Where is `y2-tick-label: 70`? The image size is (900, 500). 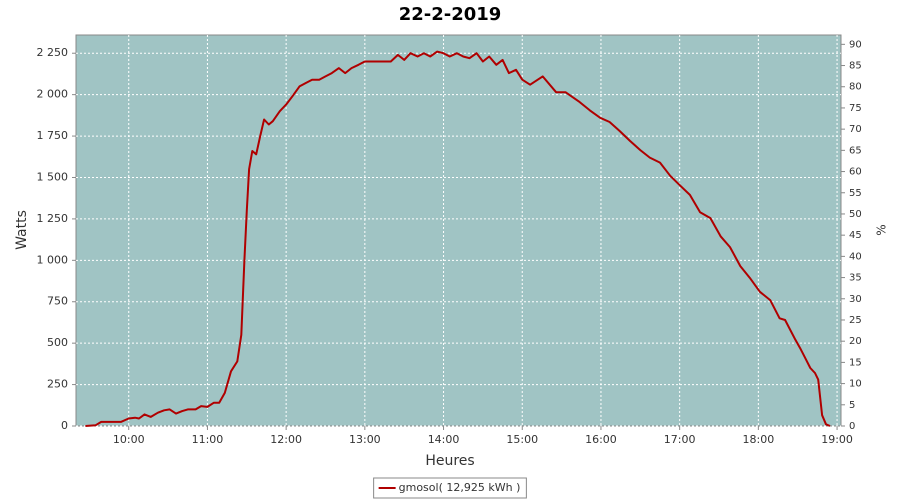 y2-tick-label: 70 is located at coordinates (855, 129).